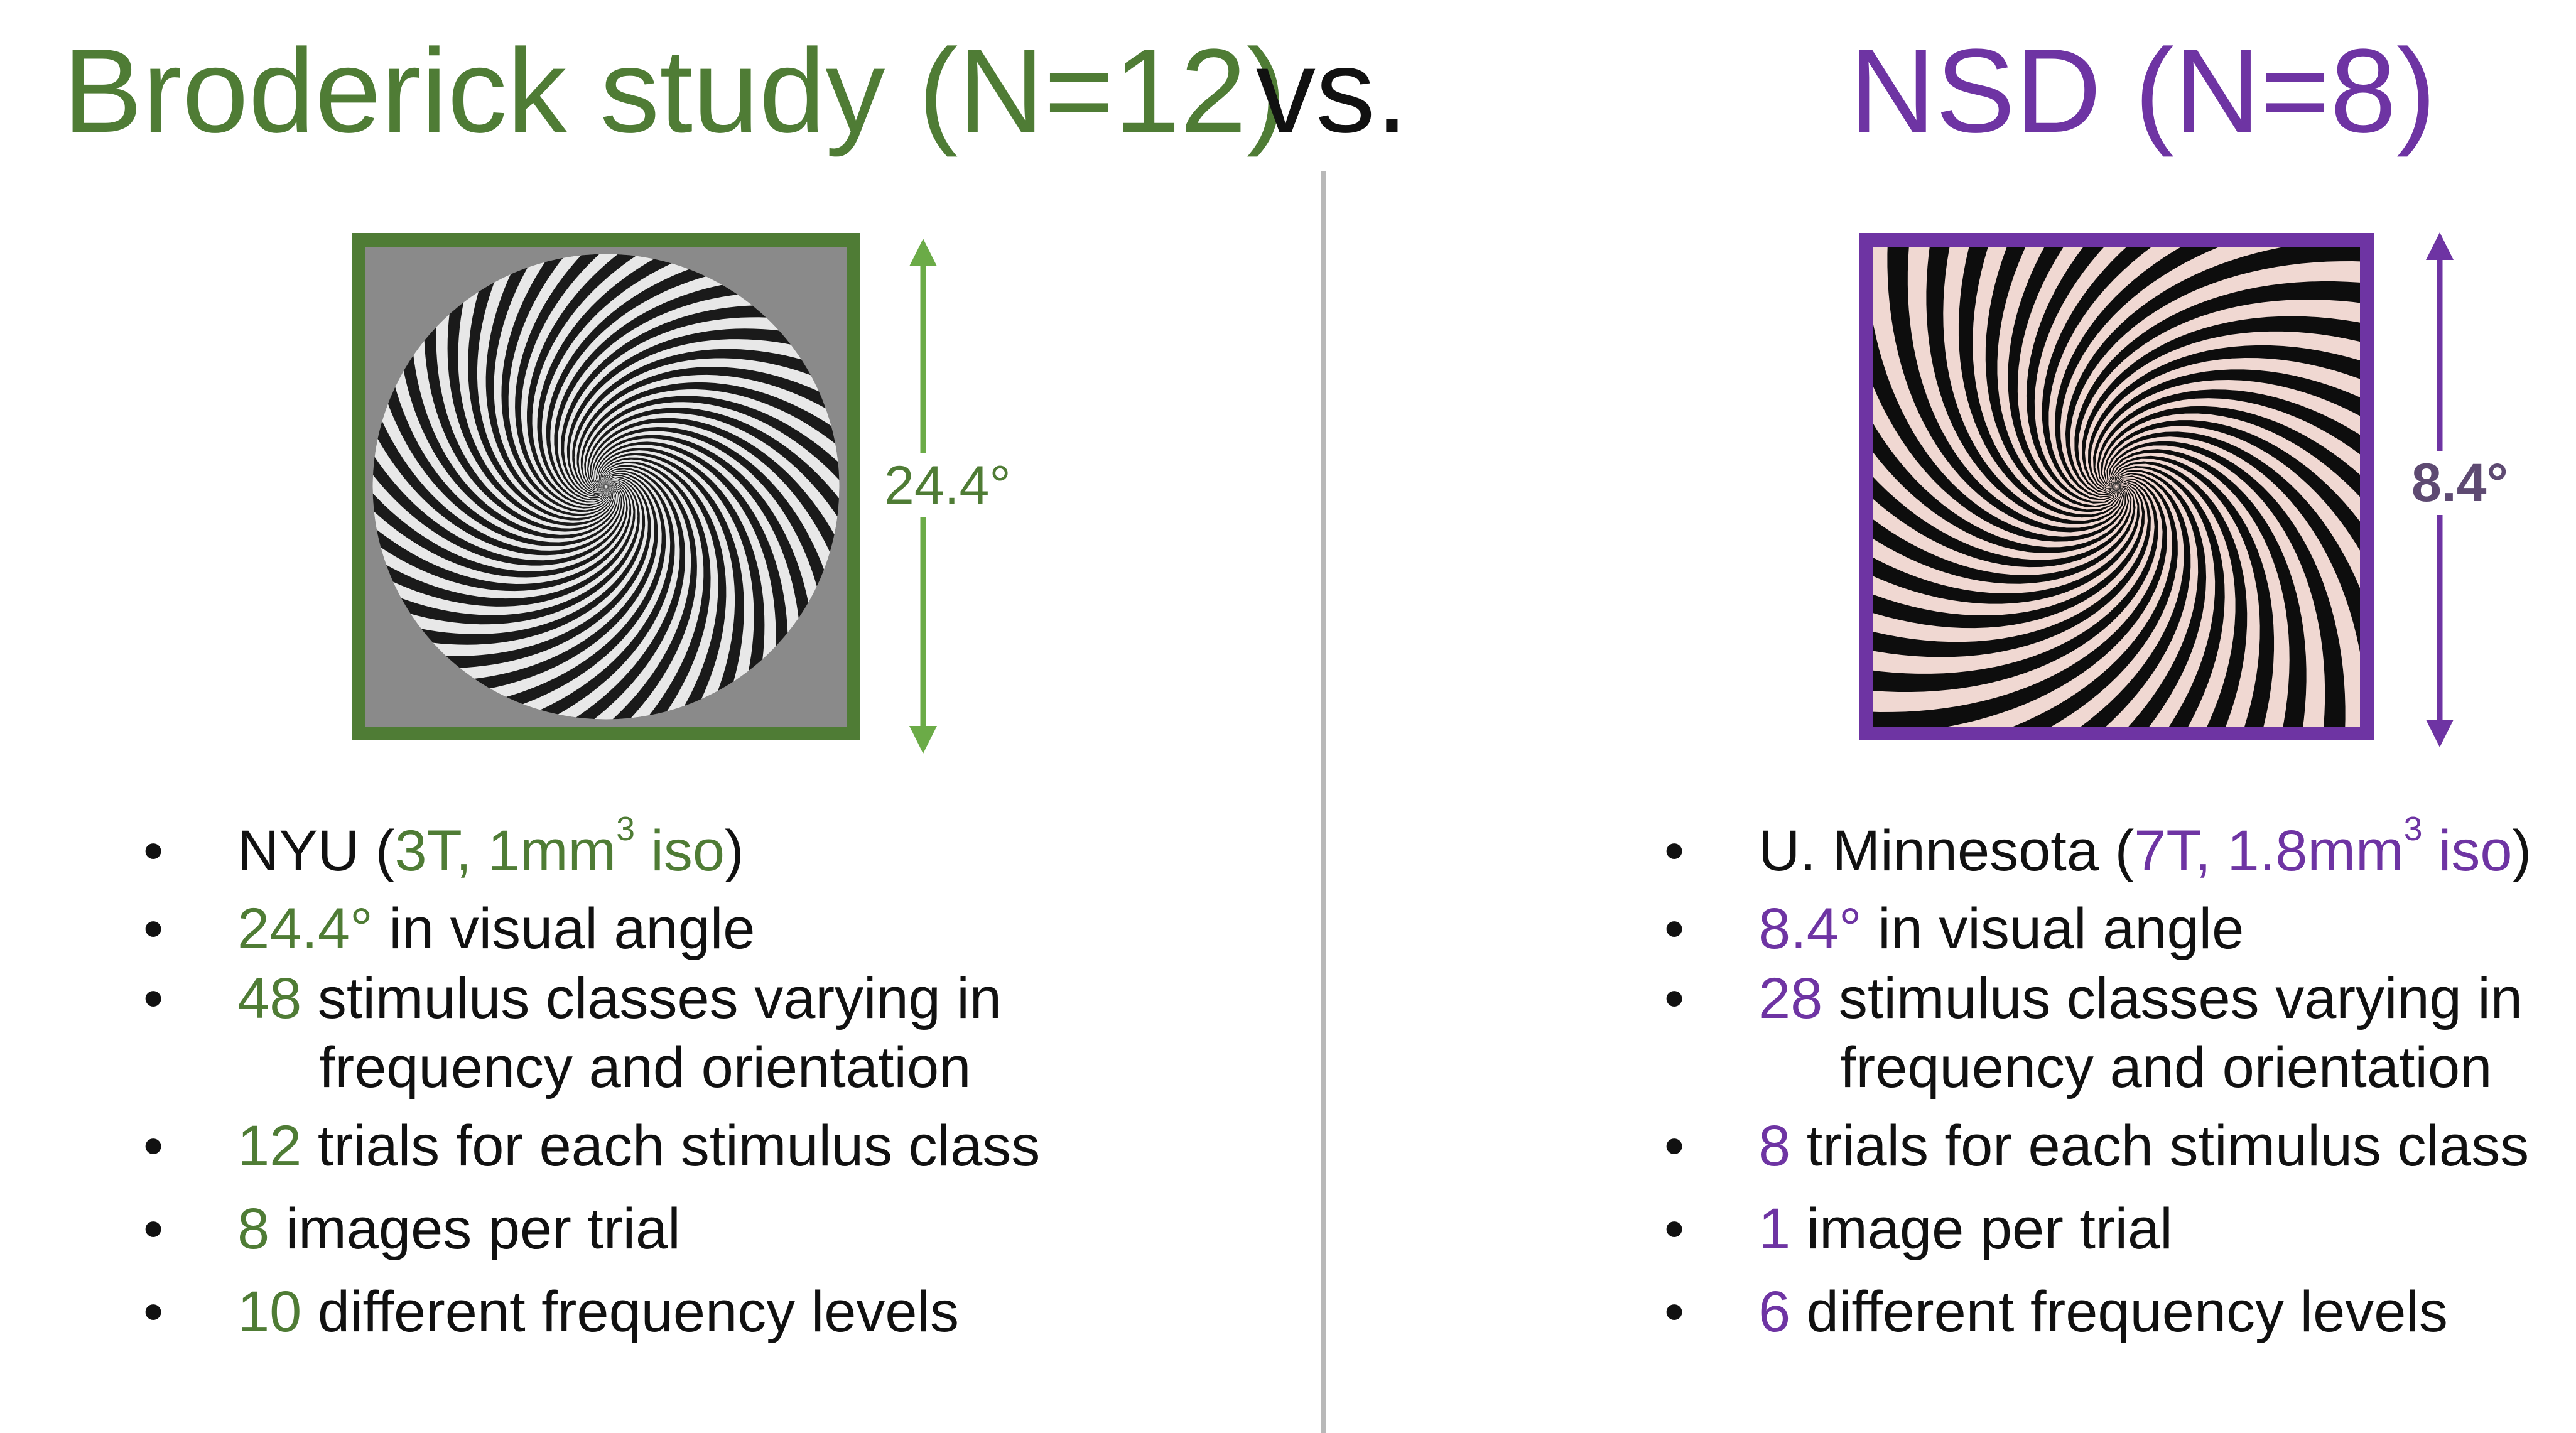  I want to click on center-divider, so click(1324, 802).